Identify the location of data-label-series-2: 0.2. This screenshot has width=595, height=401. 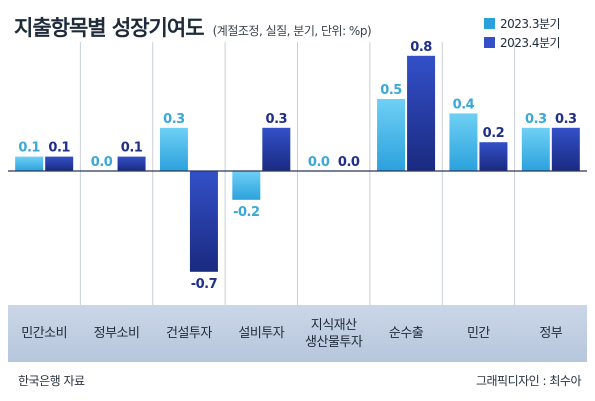
(494, 133).